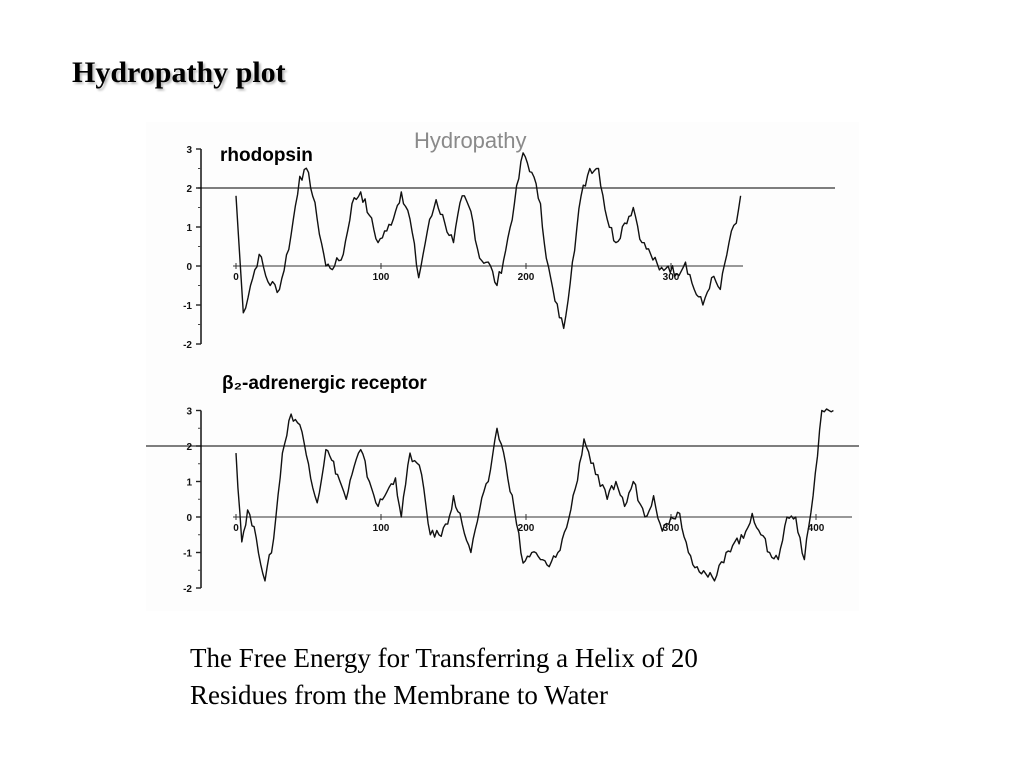  Describe the element at coordinates (816, 528) in the screenshot. I see `x-tick-label: 400` at that location.